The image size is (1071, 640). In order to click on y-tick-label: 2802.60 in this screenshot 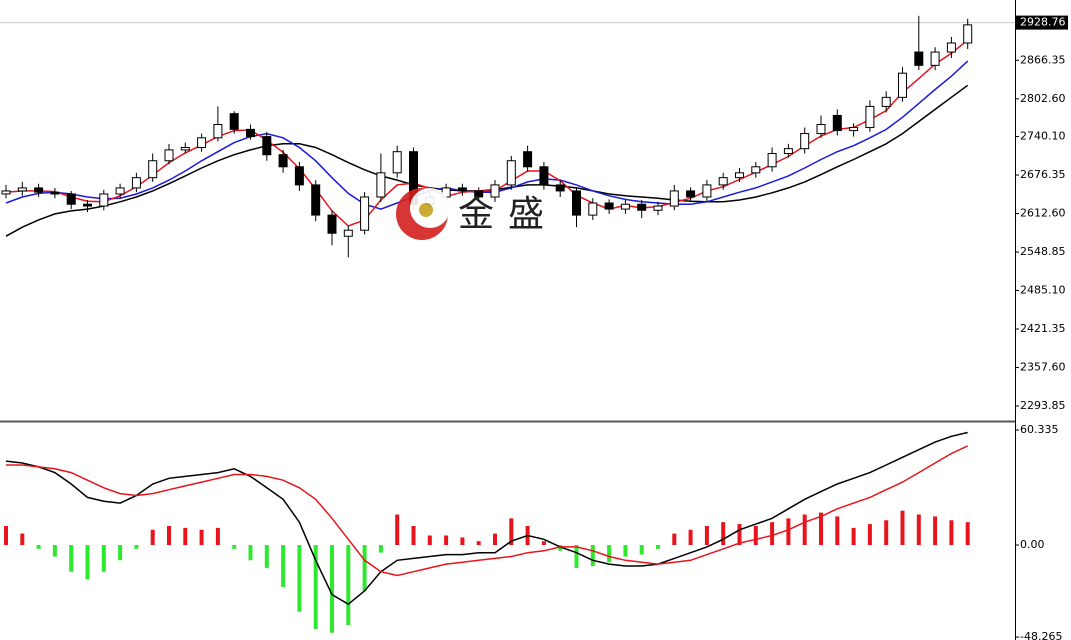, I will do `click(1043, 98)`.